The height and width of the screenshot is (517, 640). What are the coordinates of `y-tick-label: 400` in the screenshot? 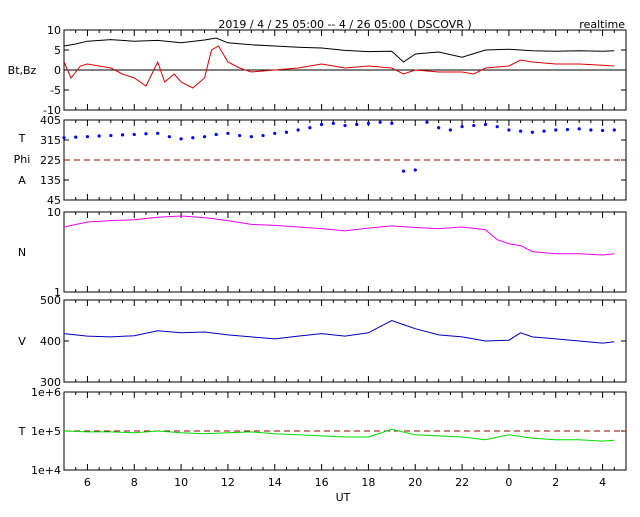 It's located at (50, 341).